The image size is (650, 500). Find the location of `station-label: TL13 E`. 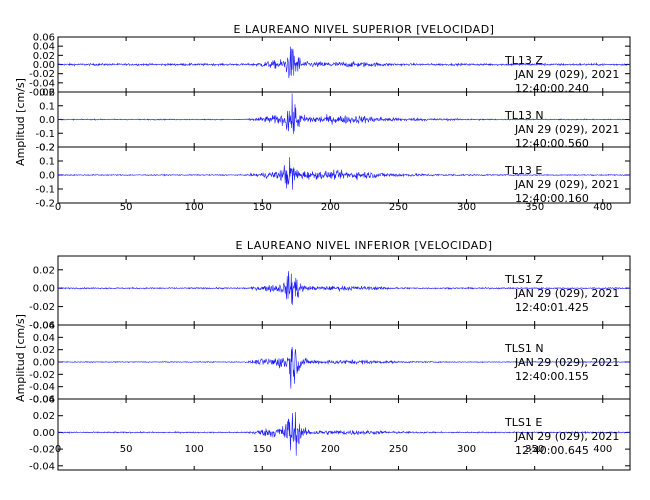

station-label: TL13 E is located at coordinates (523, 170).